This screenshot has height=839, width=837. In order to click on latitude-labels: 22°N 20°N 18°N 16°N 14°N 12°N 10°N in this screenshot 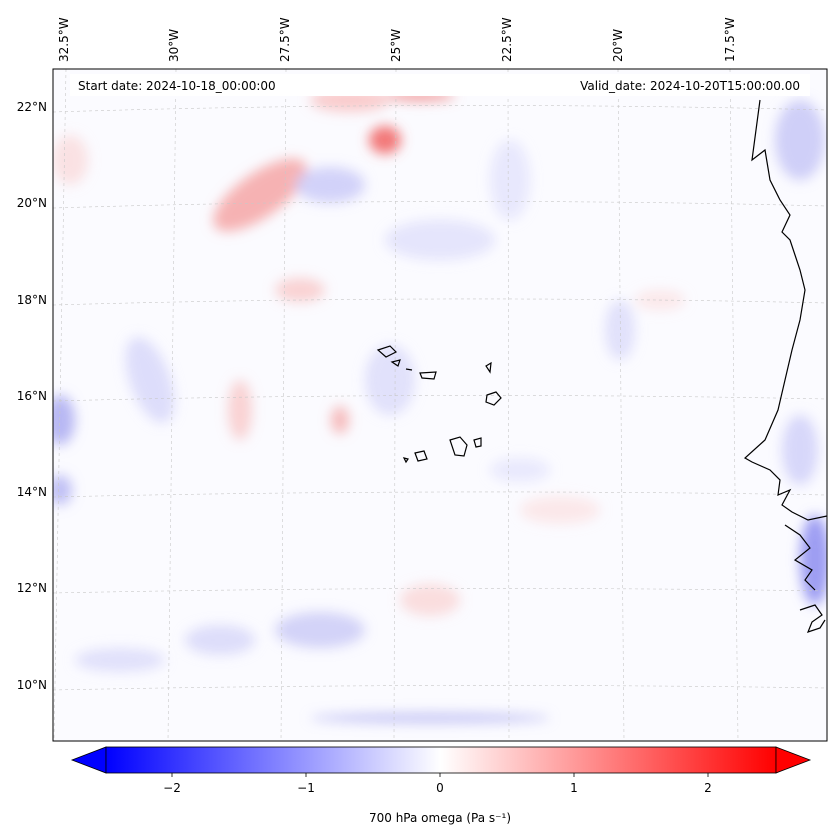, I will do `click(32, 396)`.